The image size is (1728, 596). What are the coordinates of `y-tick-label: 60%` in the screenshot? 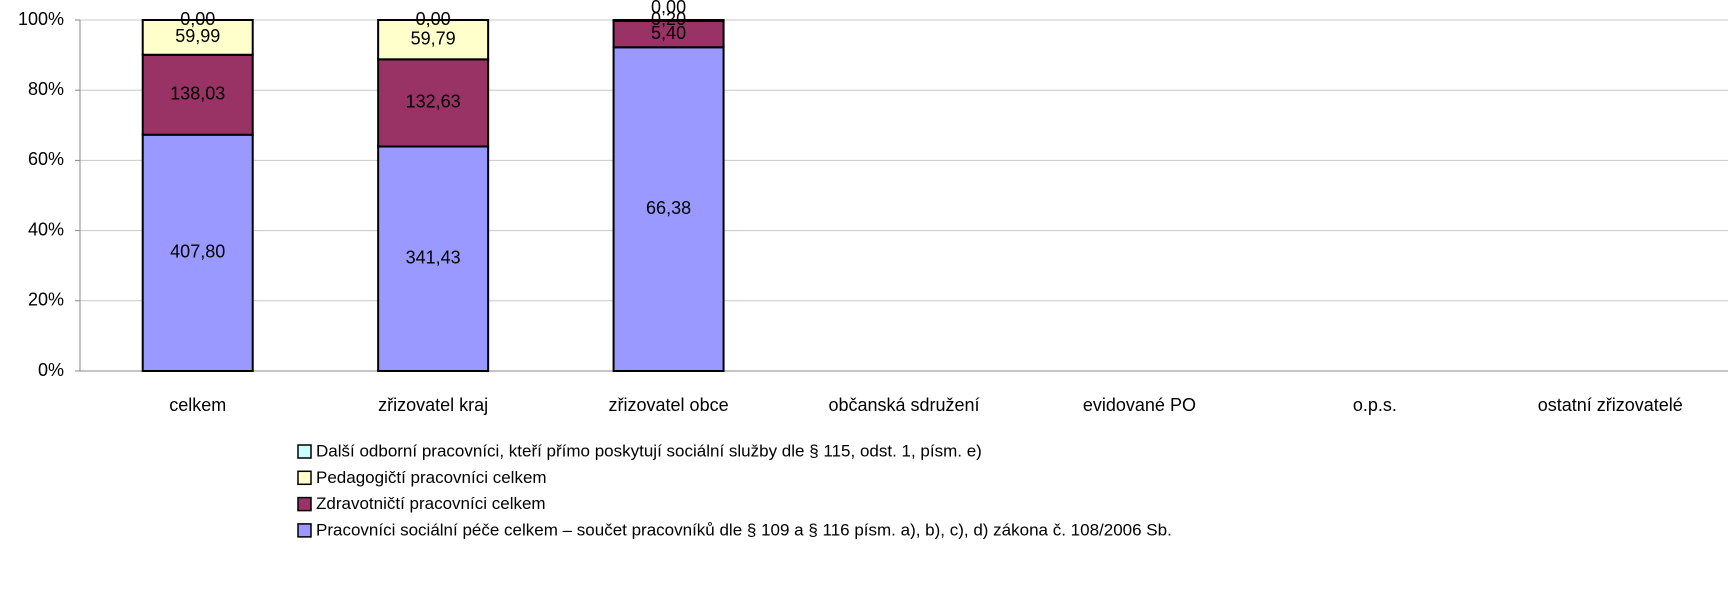 It's located at (46, 159).